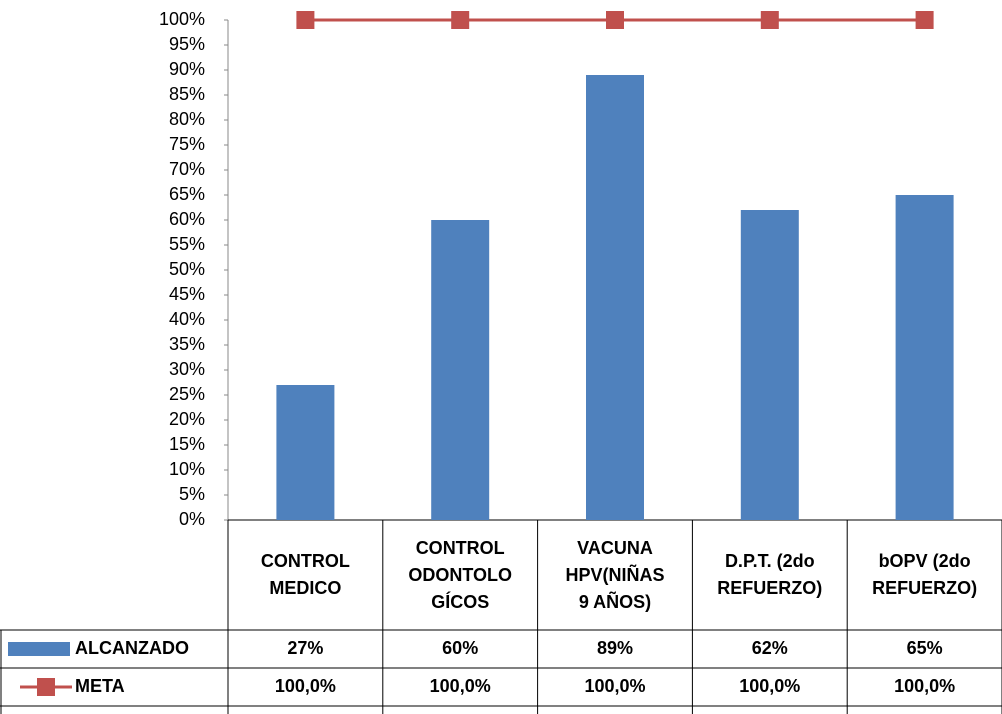  I want to click on y-tick-label: 35%, so click(187, 344).